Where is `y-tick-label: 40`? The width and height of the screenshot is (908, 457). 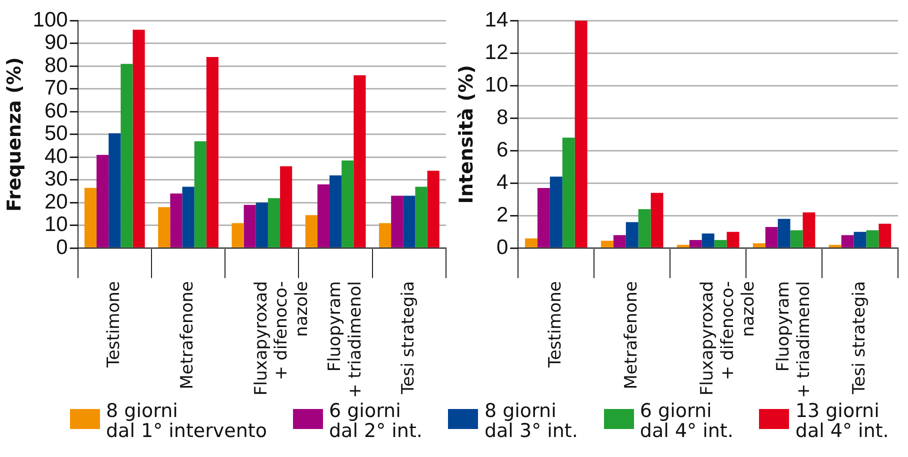 y-tick-label: 40 is located at coordinates (56, 156).